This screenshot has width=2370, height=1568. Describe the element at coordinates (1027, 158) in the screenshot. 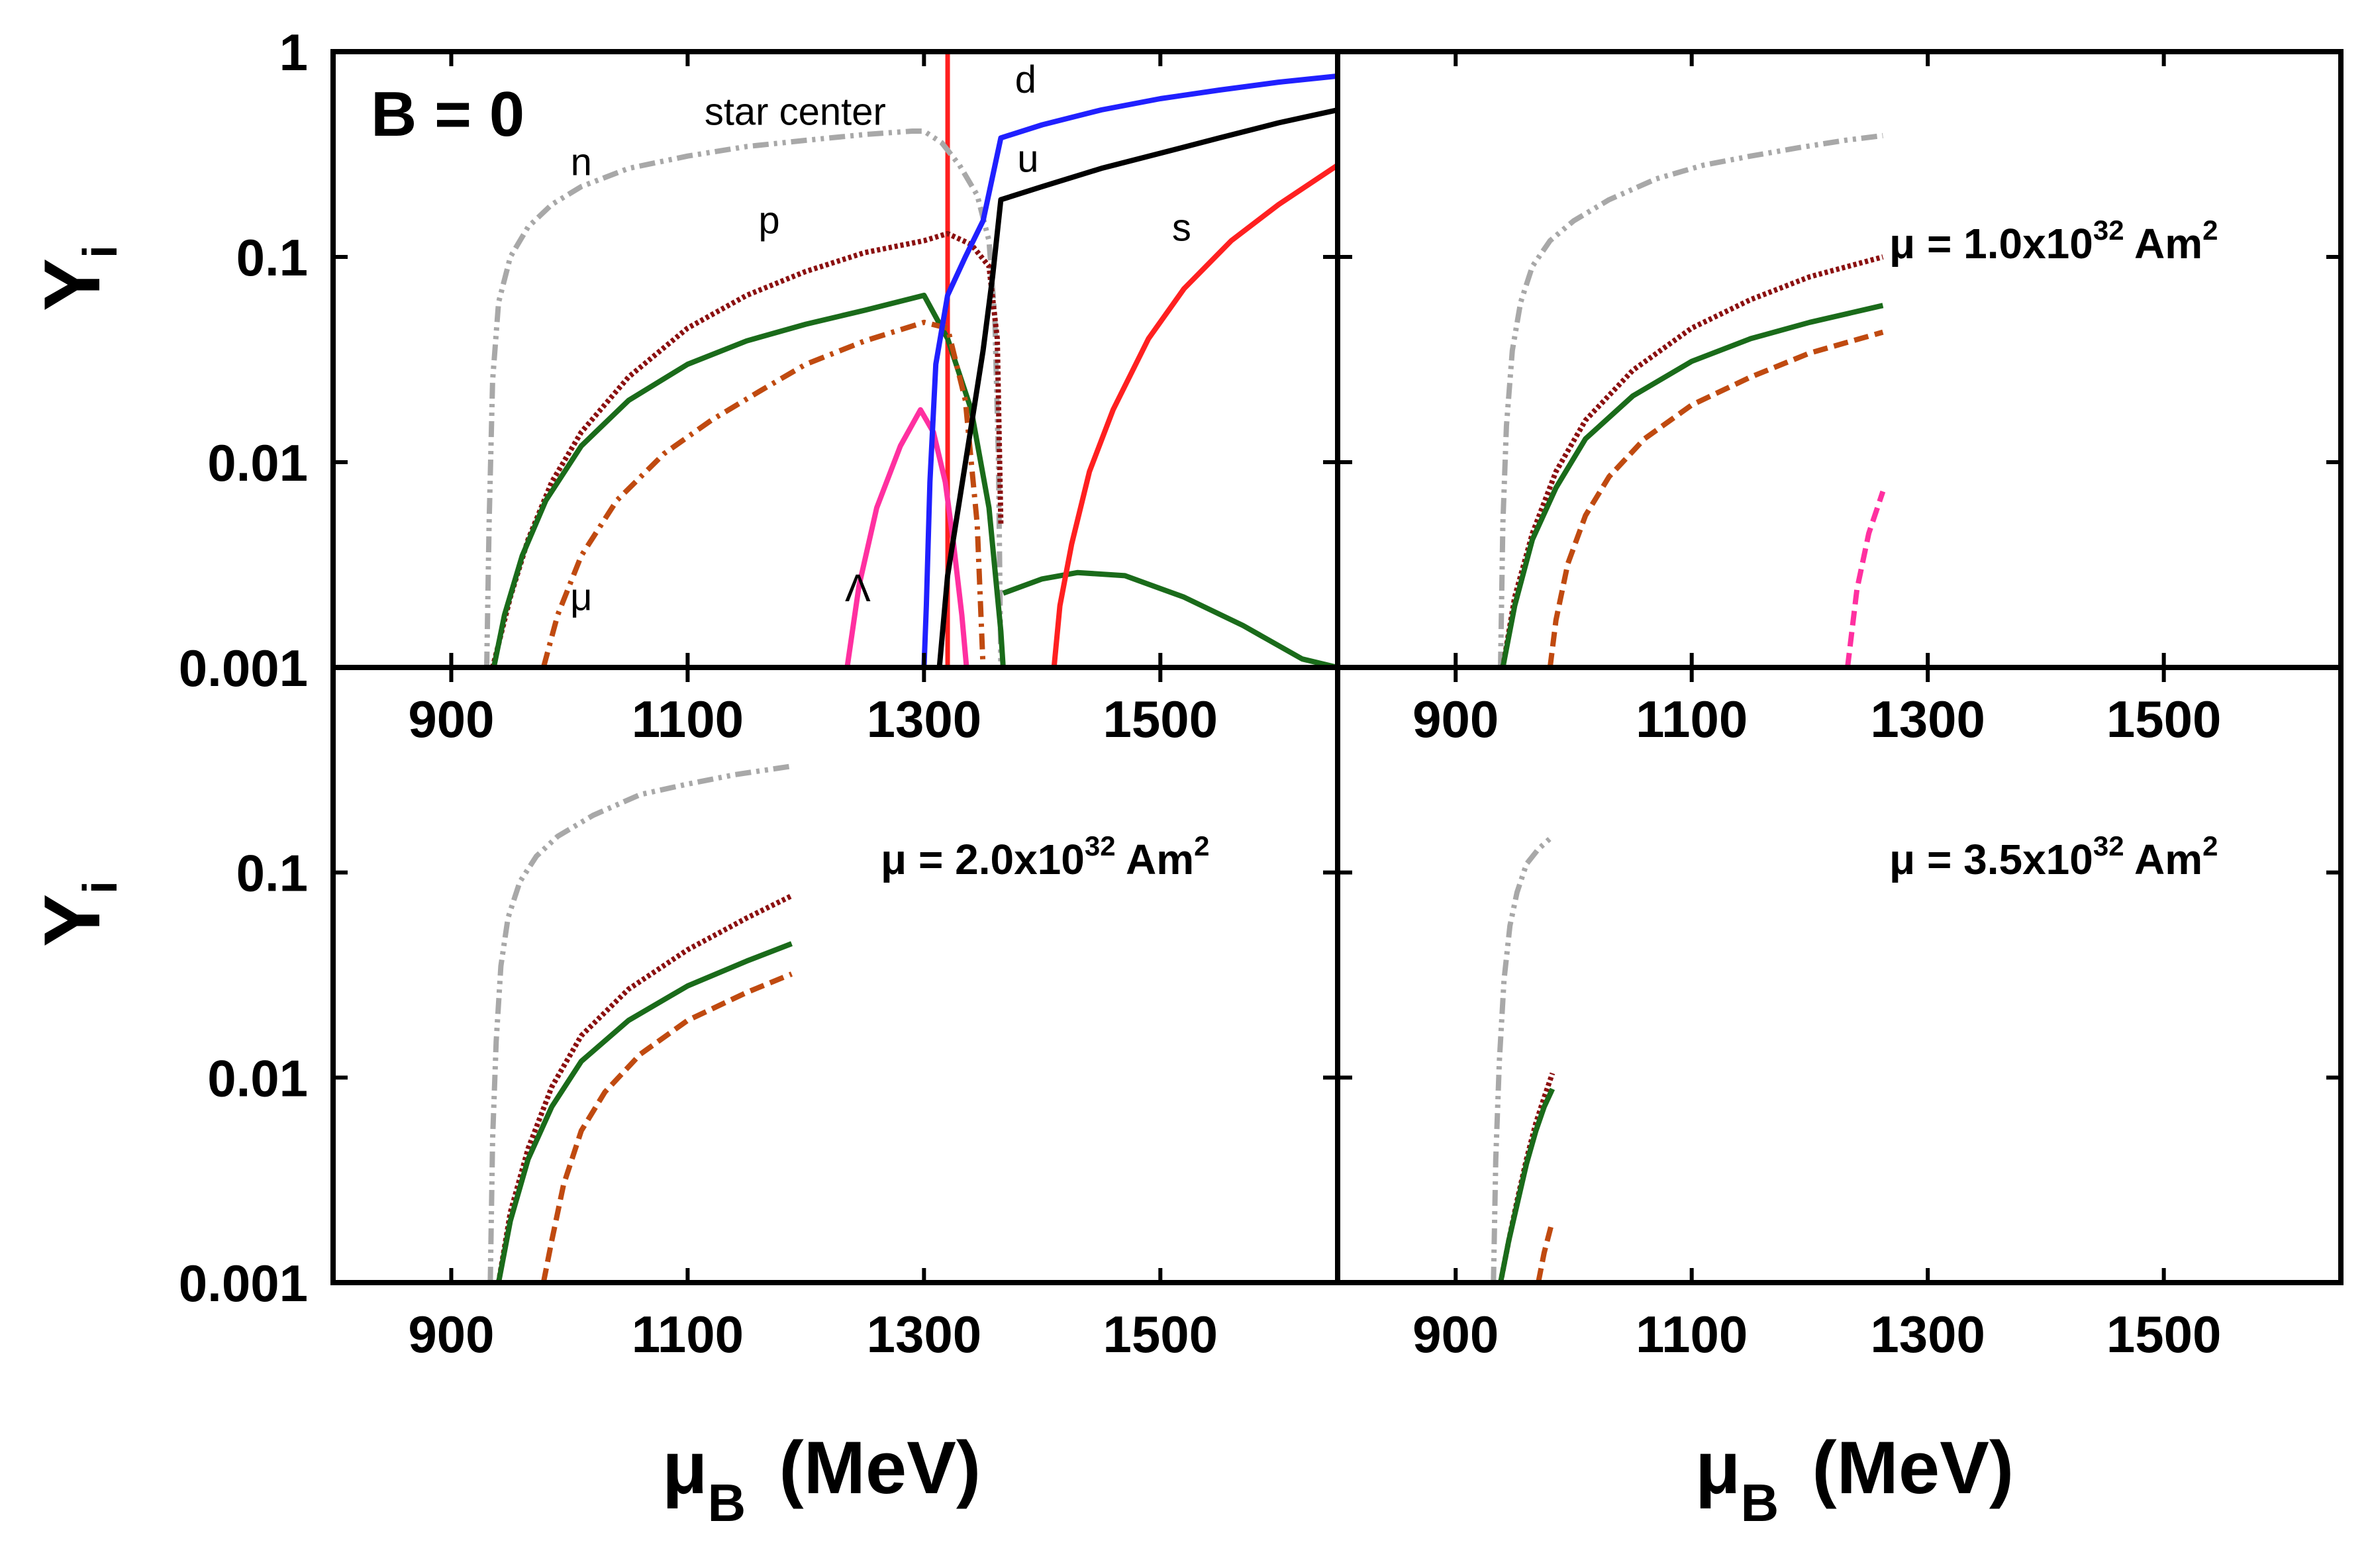

I see `curve-label: u` at that location.